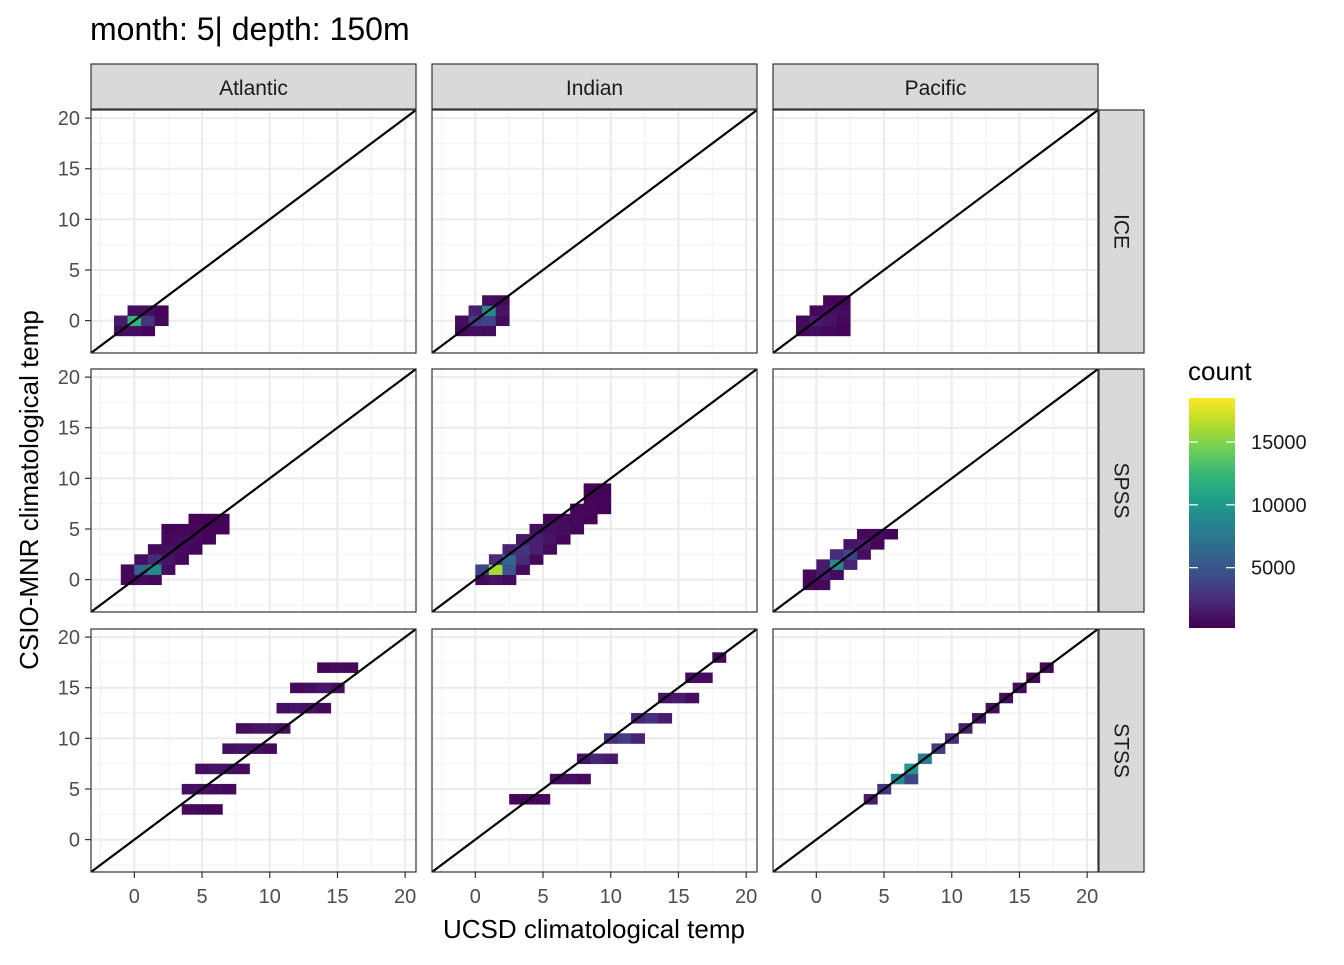 This screenshot has height=965, width=1344. I want to click on x-tick-label: 5, so click(201, 897).